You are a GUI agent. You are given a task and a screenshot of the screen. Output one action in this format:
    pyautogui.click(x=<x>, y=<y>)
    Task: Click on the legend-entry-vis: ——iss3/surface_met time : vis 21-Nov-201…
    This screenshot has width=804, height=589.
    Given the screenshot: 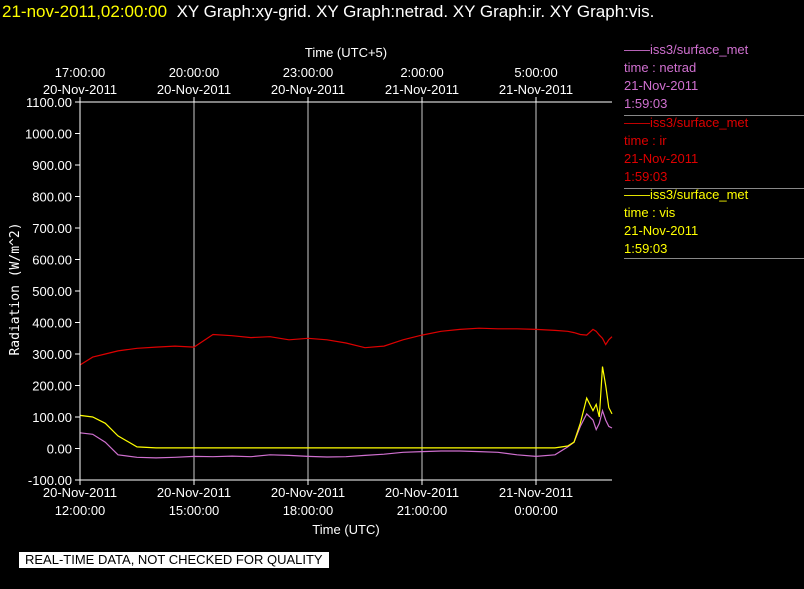 What is the action you would take?
    pyautogui.click(x=714, y=222)
    